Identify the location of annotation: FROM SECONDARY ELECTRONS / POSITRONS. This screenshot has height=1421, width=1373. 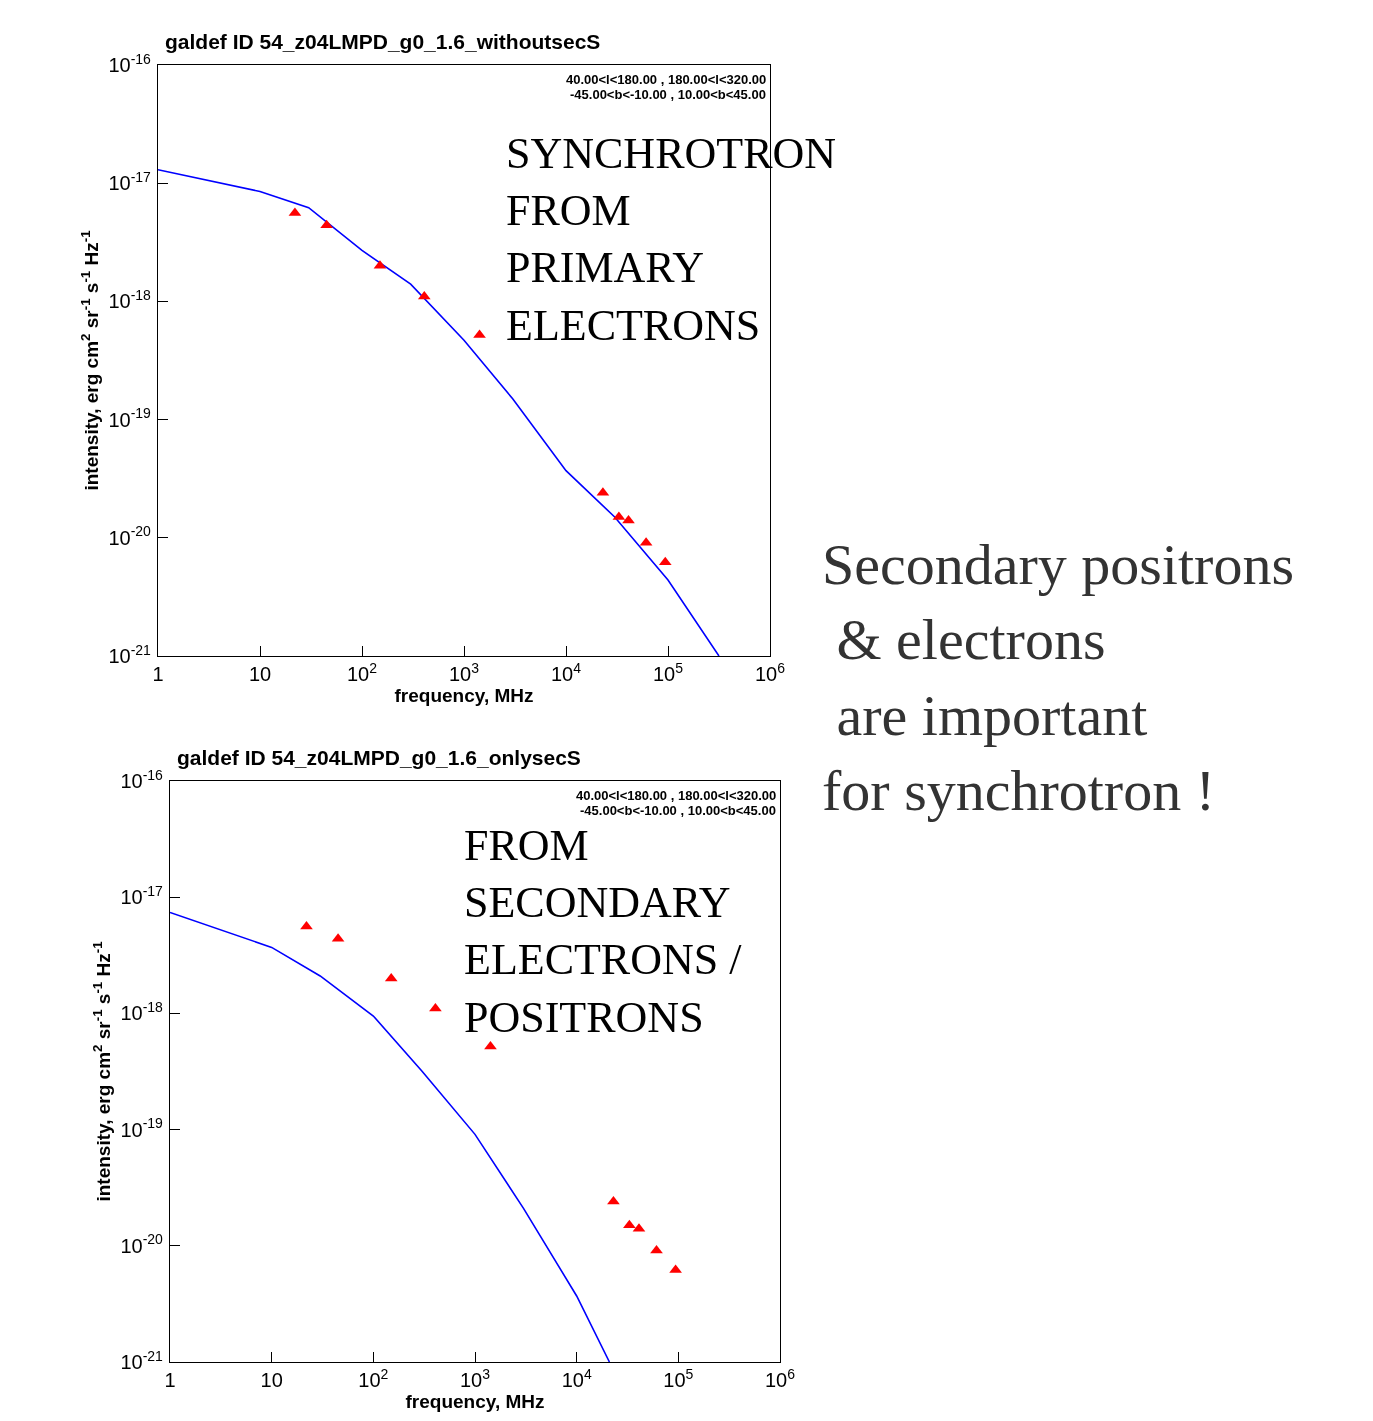
(603, 931).